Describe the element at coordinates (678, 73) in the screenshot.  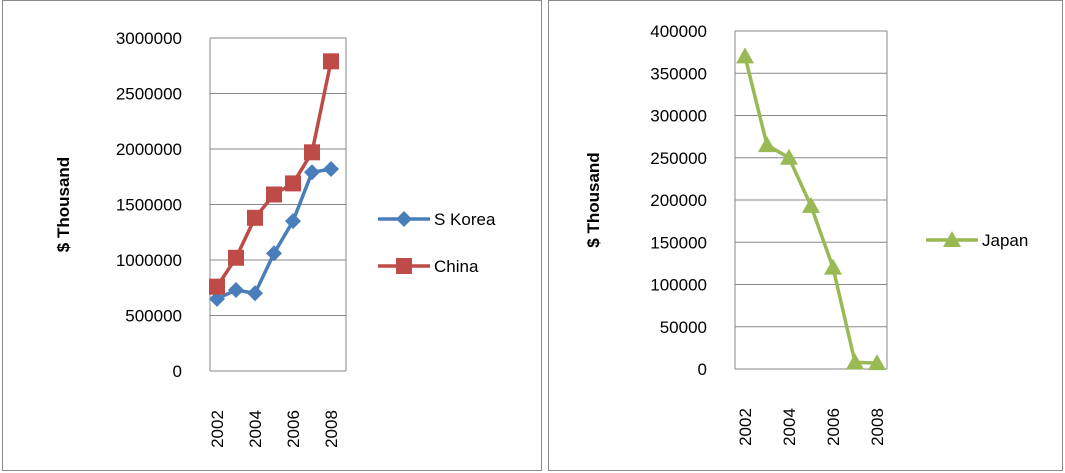
I see `y-tick-label: 350000` at that location.